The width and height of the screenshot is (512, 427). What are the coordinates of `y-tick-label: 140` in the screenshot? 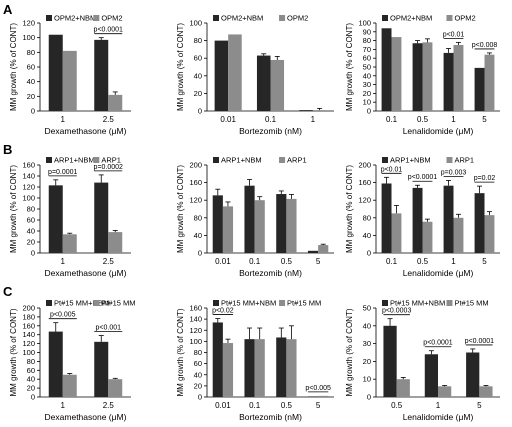 It's located at (28, 334).